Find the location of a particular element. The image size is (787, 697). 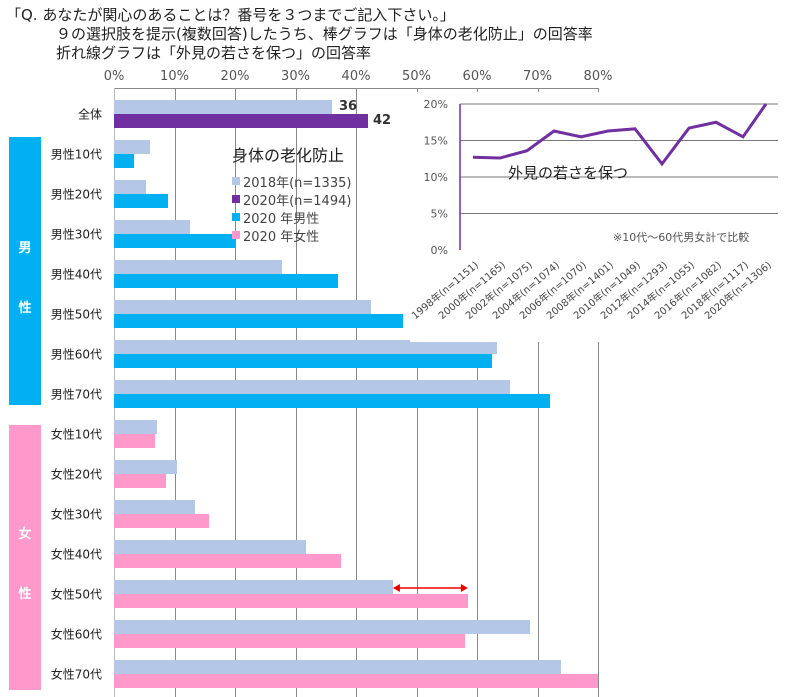

legend-item: 2020年(n=1494) is located at coordinates (292, 199).